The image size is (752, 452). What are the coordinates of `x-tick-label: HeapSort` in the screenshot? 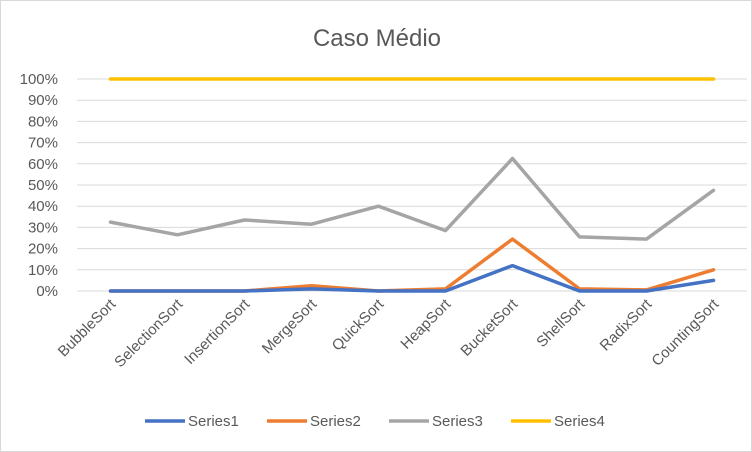 It's located at (425, 323).